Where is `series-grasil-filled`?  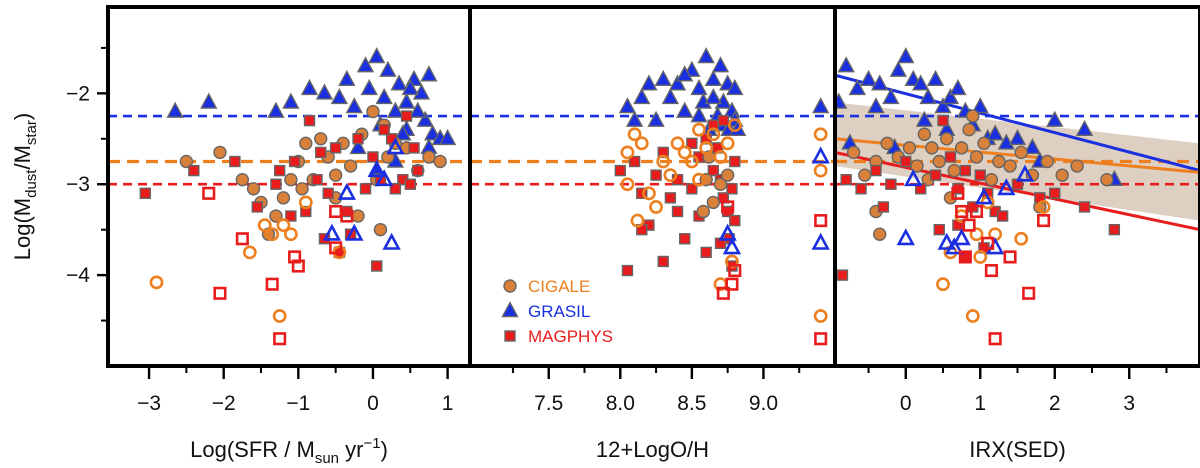
series-grasil-filled is located at coordinates (311, 112).